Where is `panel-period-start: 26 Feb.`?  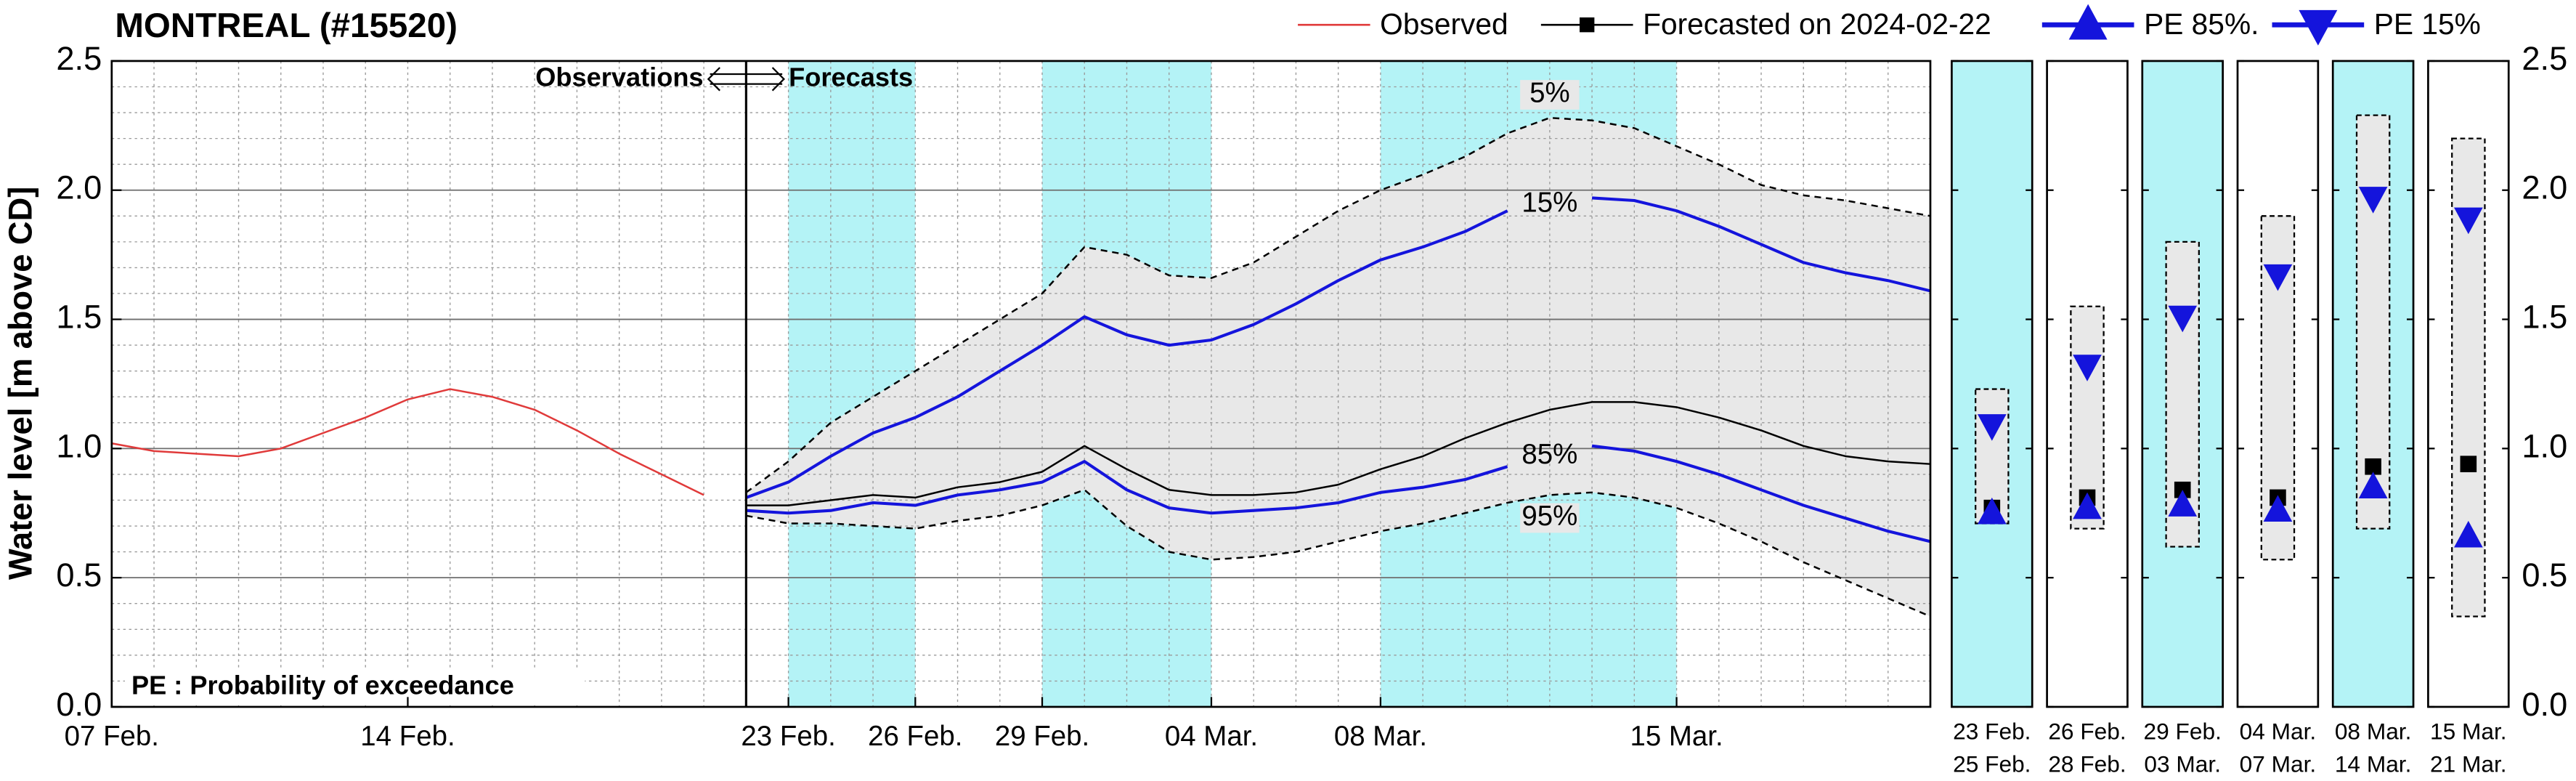
panel-period-start: 26 Feb. is located at coordinates (2087, 732).